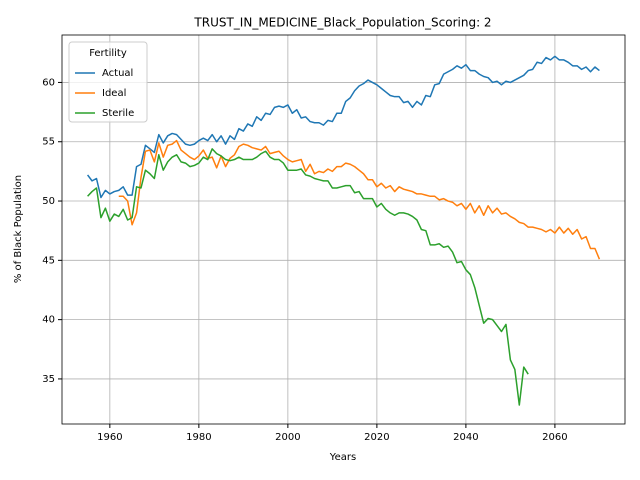  What do you see at coordinates (48, 260) in the screenshot?
I see `y-tick-label: 45` at bounding box center [48, 260].